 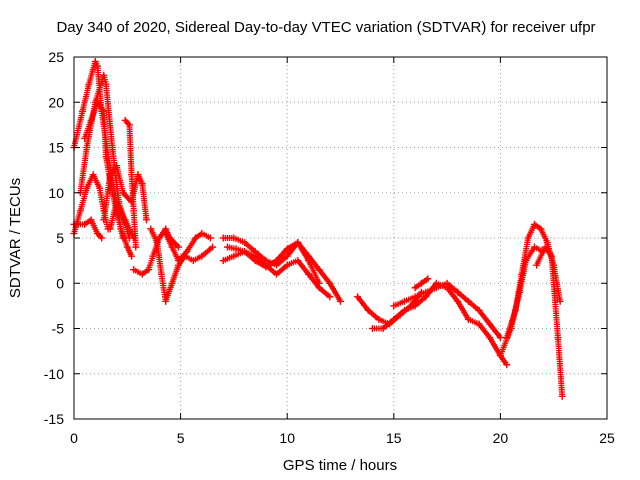 I want to click on x-tick-labels: 0 5 10 15 20 25, so click(x=342, y=438).